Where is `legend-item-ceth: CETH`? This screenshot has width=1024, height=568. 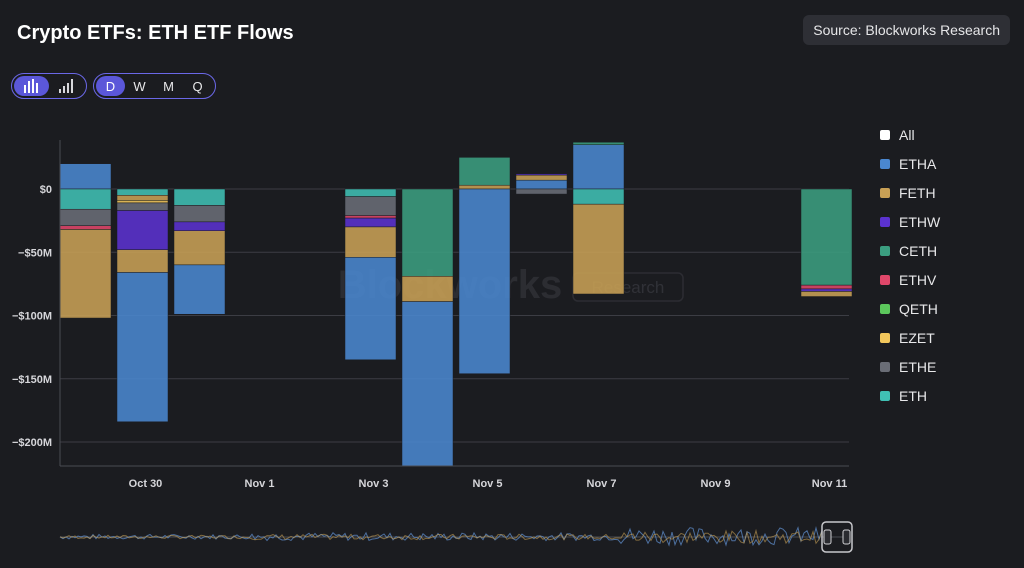 legend-item-ceth: CETH is located at coordinates (910, 250).